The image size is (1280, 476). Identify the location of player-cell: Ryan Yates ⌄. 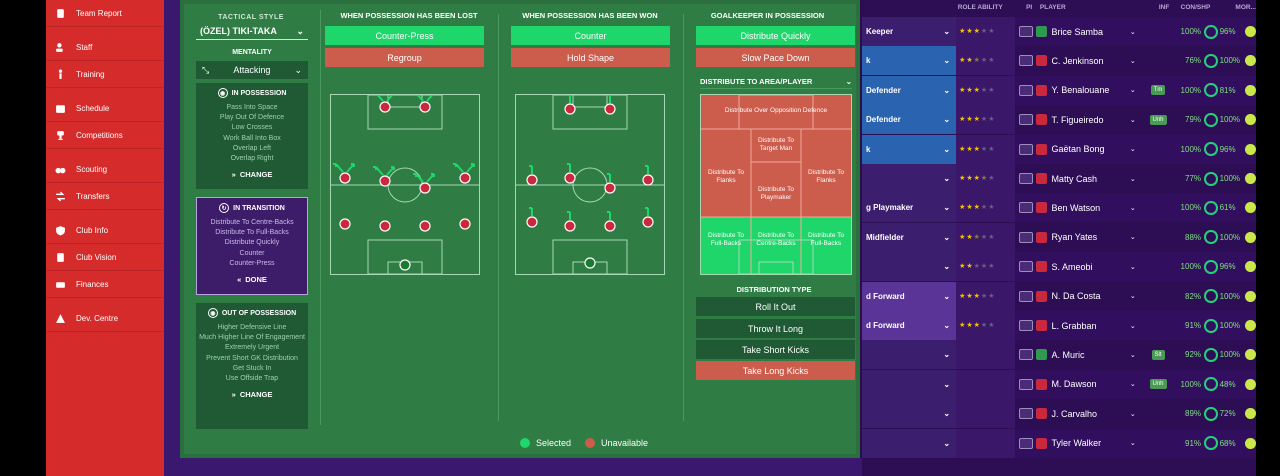
(1088, 237).